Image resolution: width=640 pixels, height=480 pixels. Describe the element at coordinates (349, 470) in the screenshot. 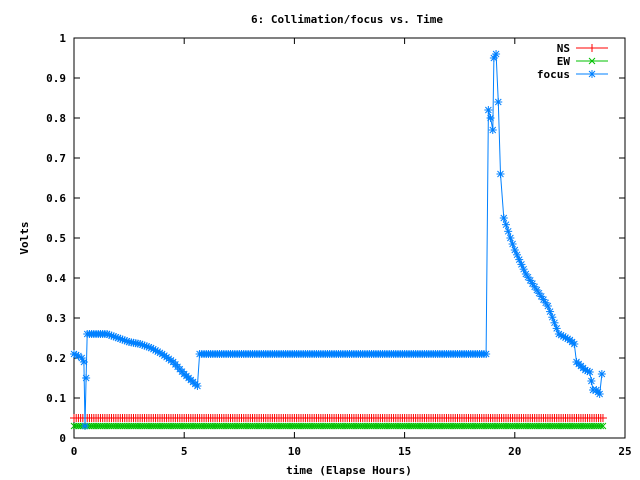

I see `x-axis-label: time (Elapse Hours)` at that location.